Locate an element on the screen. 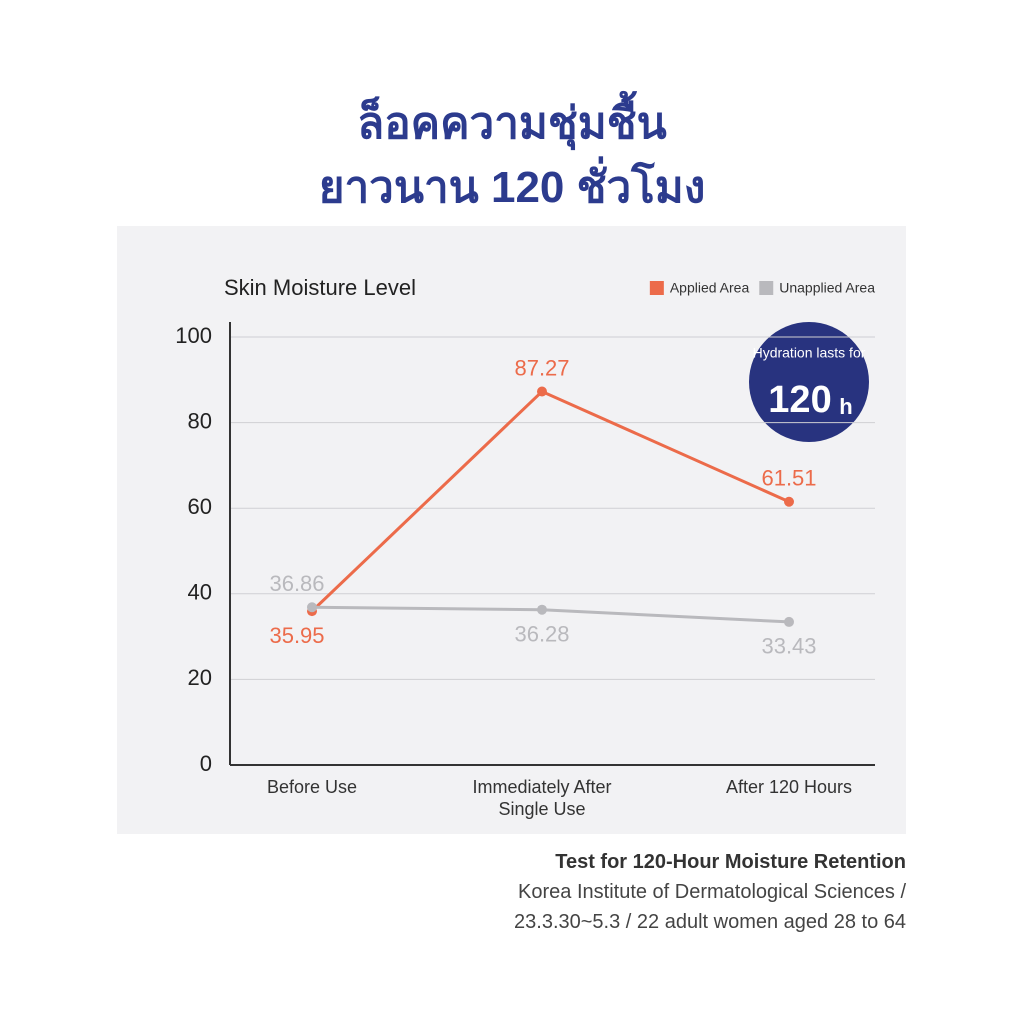 Image resolution: width=1024 pixels, height=1024 pixels. data-label: 35.95 is located at coordinates (296, 635).